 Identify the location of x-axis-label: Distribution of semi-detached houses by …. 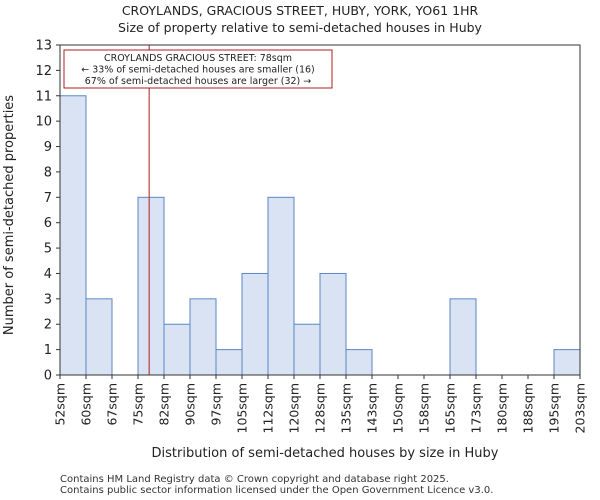
(325, 453).